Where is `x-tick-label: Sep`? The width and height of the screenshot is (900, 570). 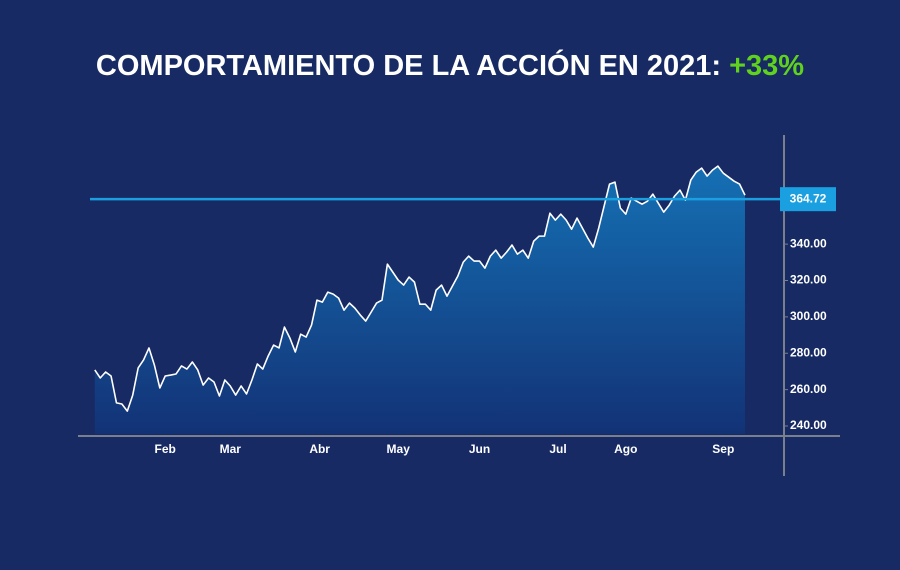 x-tick-label: Sep is located at coordinates (723, 449).